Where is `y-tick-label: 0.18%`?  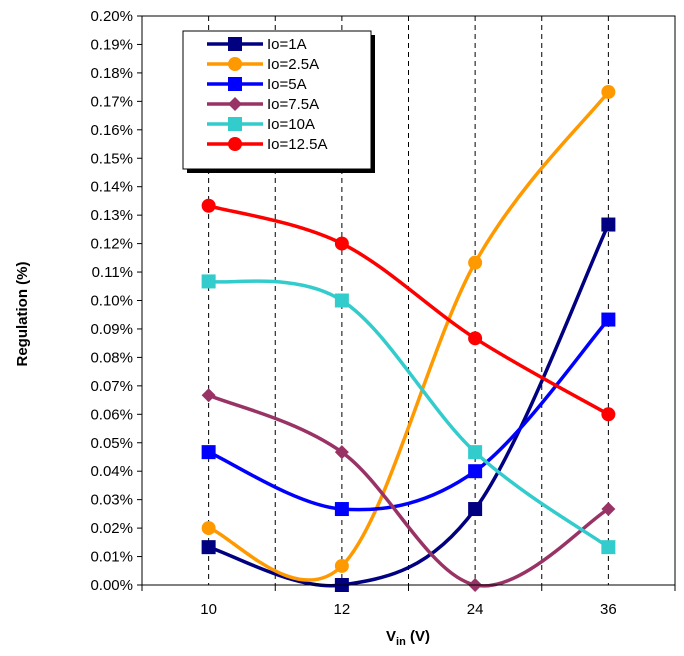
y-tick-label: 0.18% is located at coordinates (111, 73).